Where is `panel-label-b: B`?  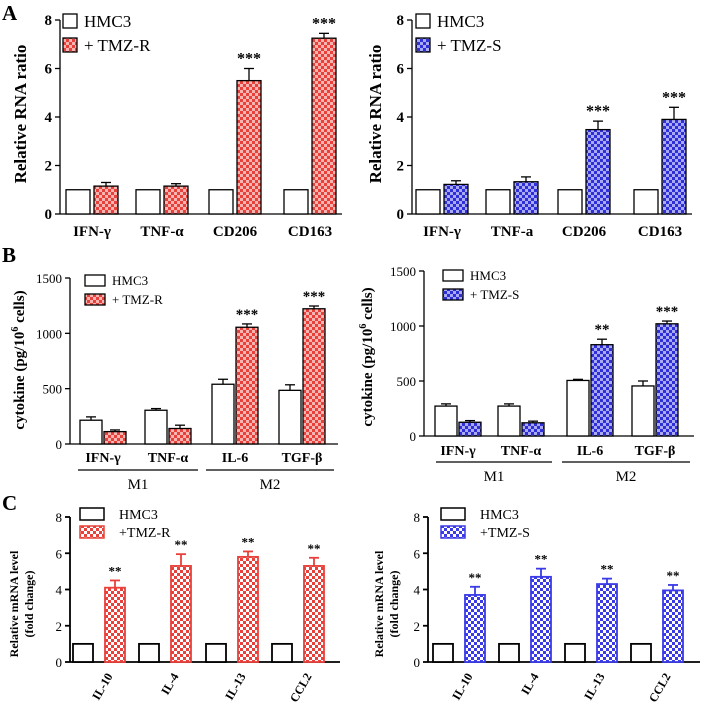 panel-label-b: B is located at coordinates (9, 255).